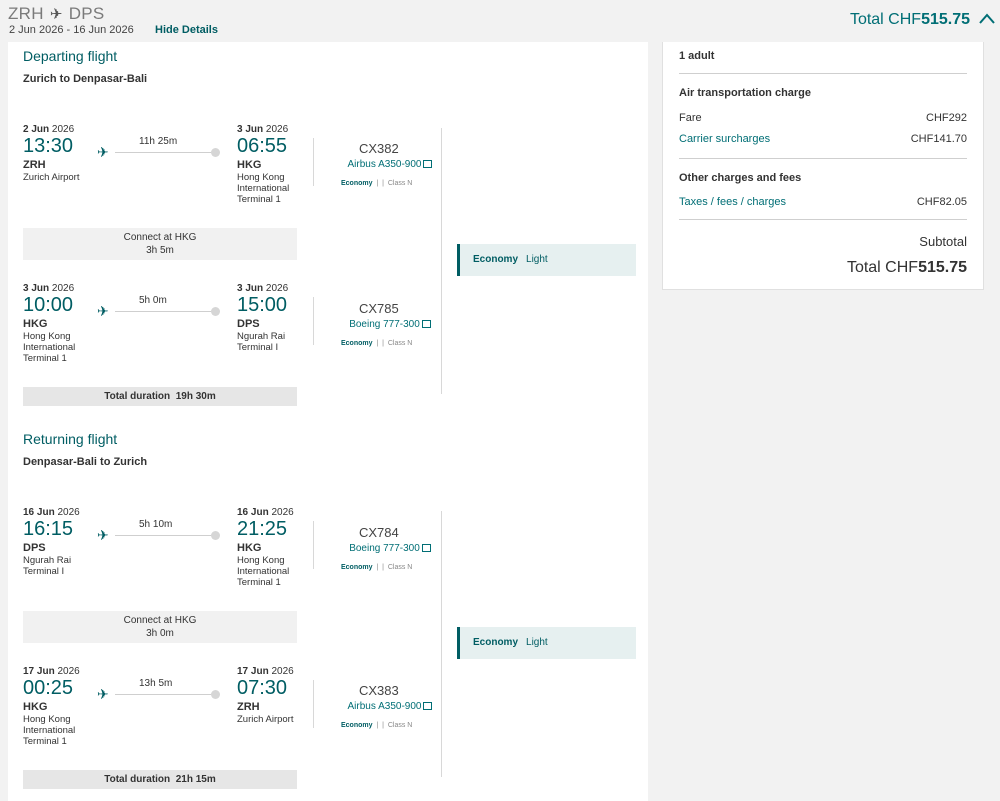 The image size is (1000, 801). What do you see at coordinates (248, 707) in the screenshot?
I see `arrival-code: ZRH` at bounding box center [248, 707].